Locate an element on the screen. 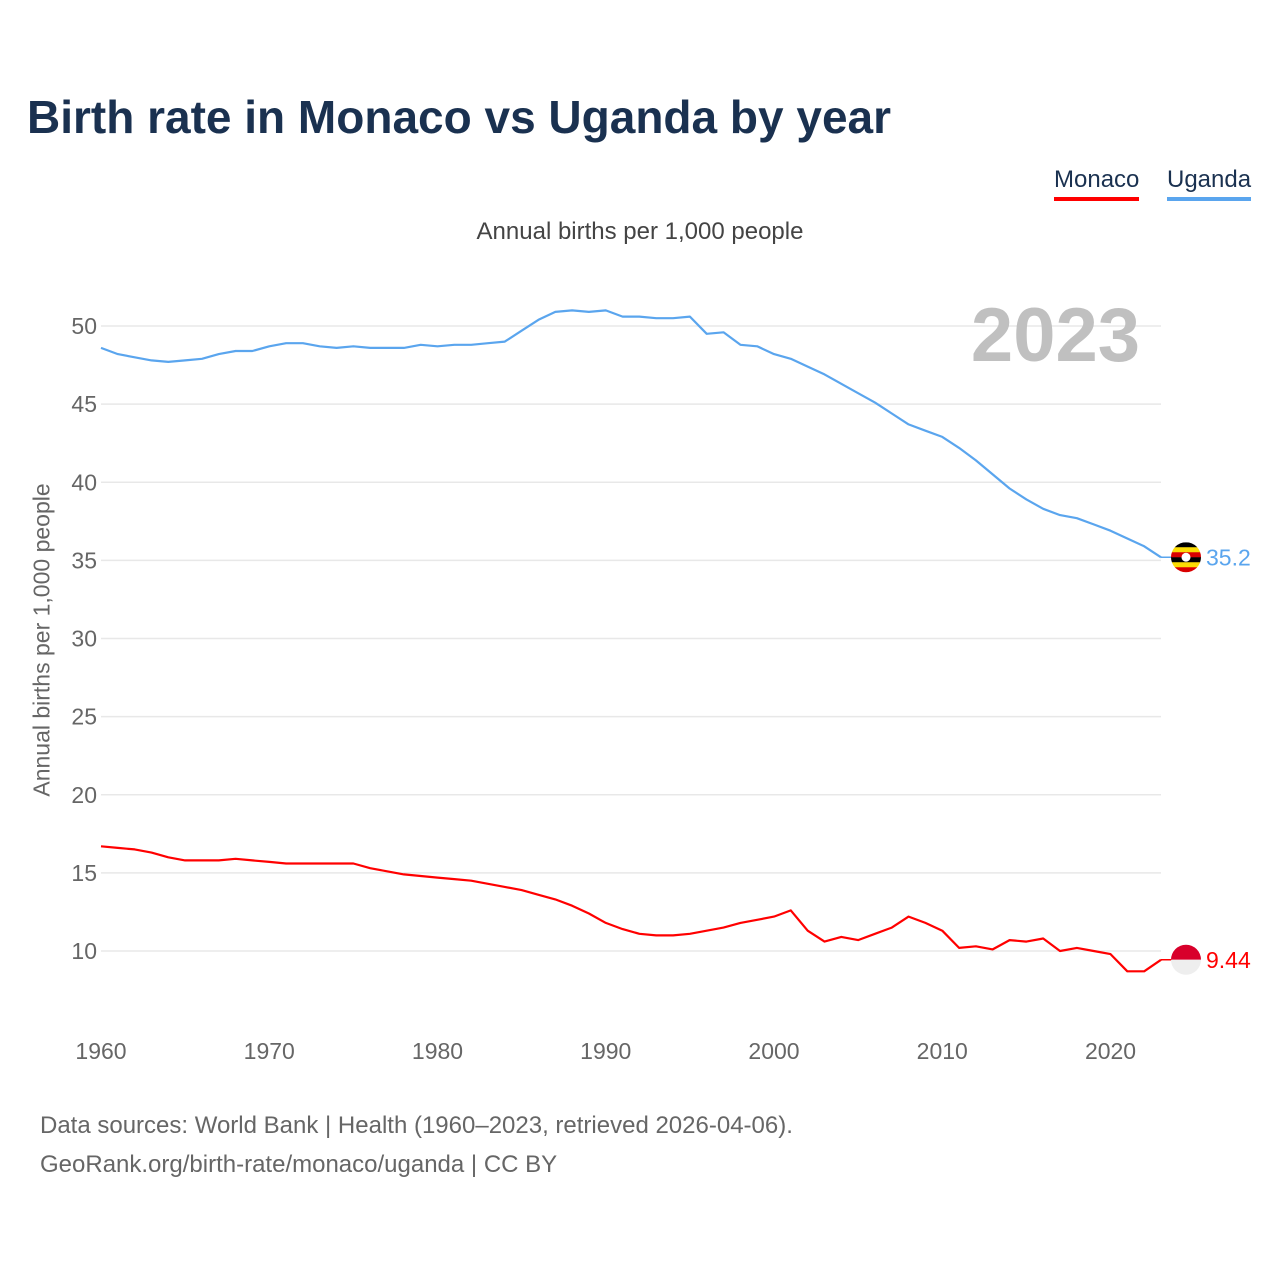 This screenshot has height=1280, width=1280. uganda-flag-icon is located at coordinates (1186, 557).